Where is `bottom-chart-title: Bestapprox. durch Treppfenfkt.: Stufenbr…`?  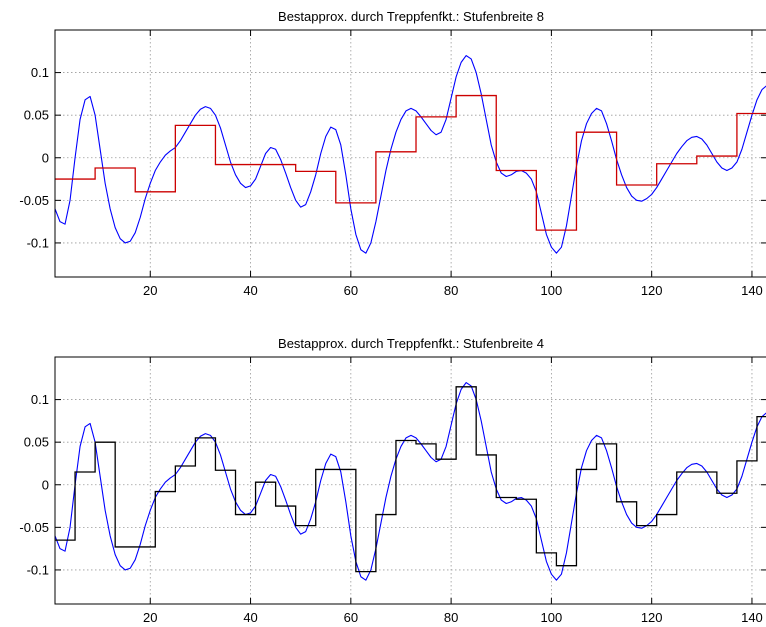
bottom-chart-title: Bestapprox. durch Treppfenfkt.: Stufenbr… is located at coordinates (411, 343).